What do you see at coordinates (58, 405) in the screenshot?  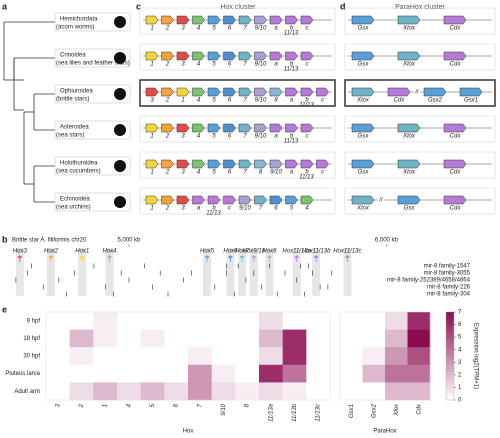 I see `col-label: 3` at bounding box center [58, 405].